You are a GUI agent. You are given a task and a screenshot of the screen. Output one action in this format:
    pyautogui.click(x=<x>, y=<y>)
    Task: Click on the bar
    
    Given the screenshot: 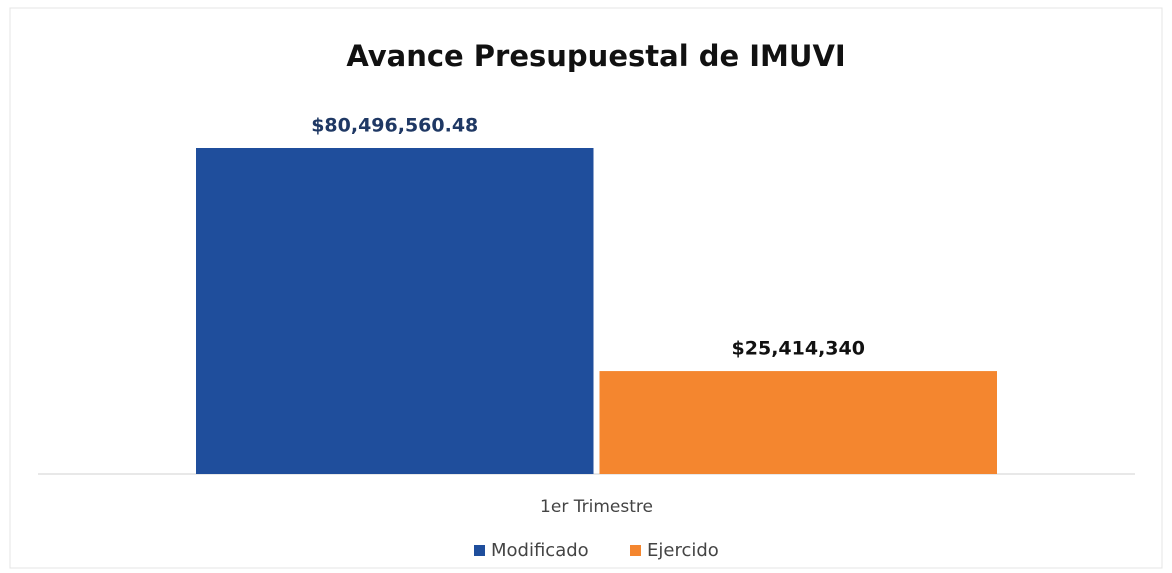 What is the action you would take?
    pyautogui.click(x=798, y=422)
    